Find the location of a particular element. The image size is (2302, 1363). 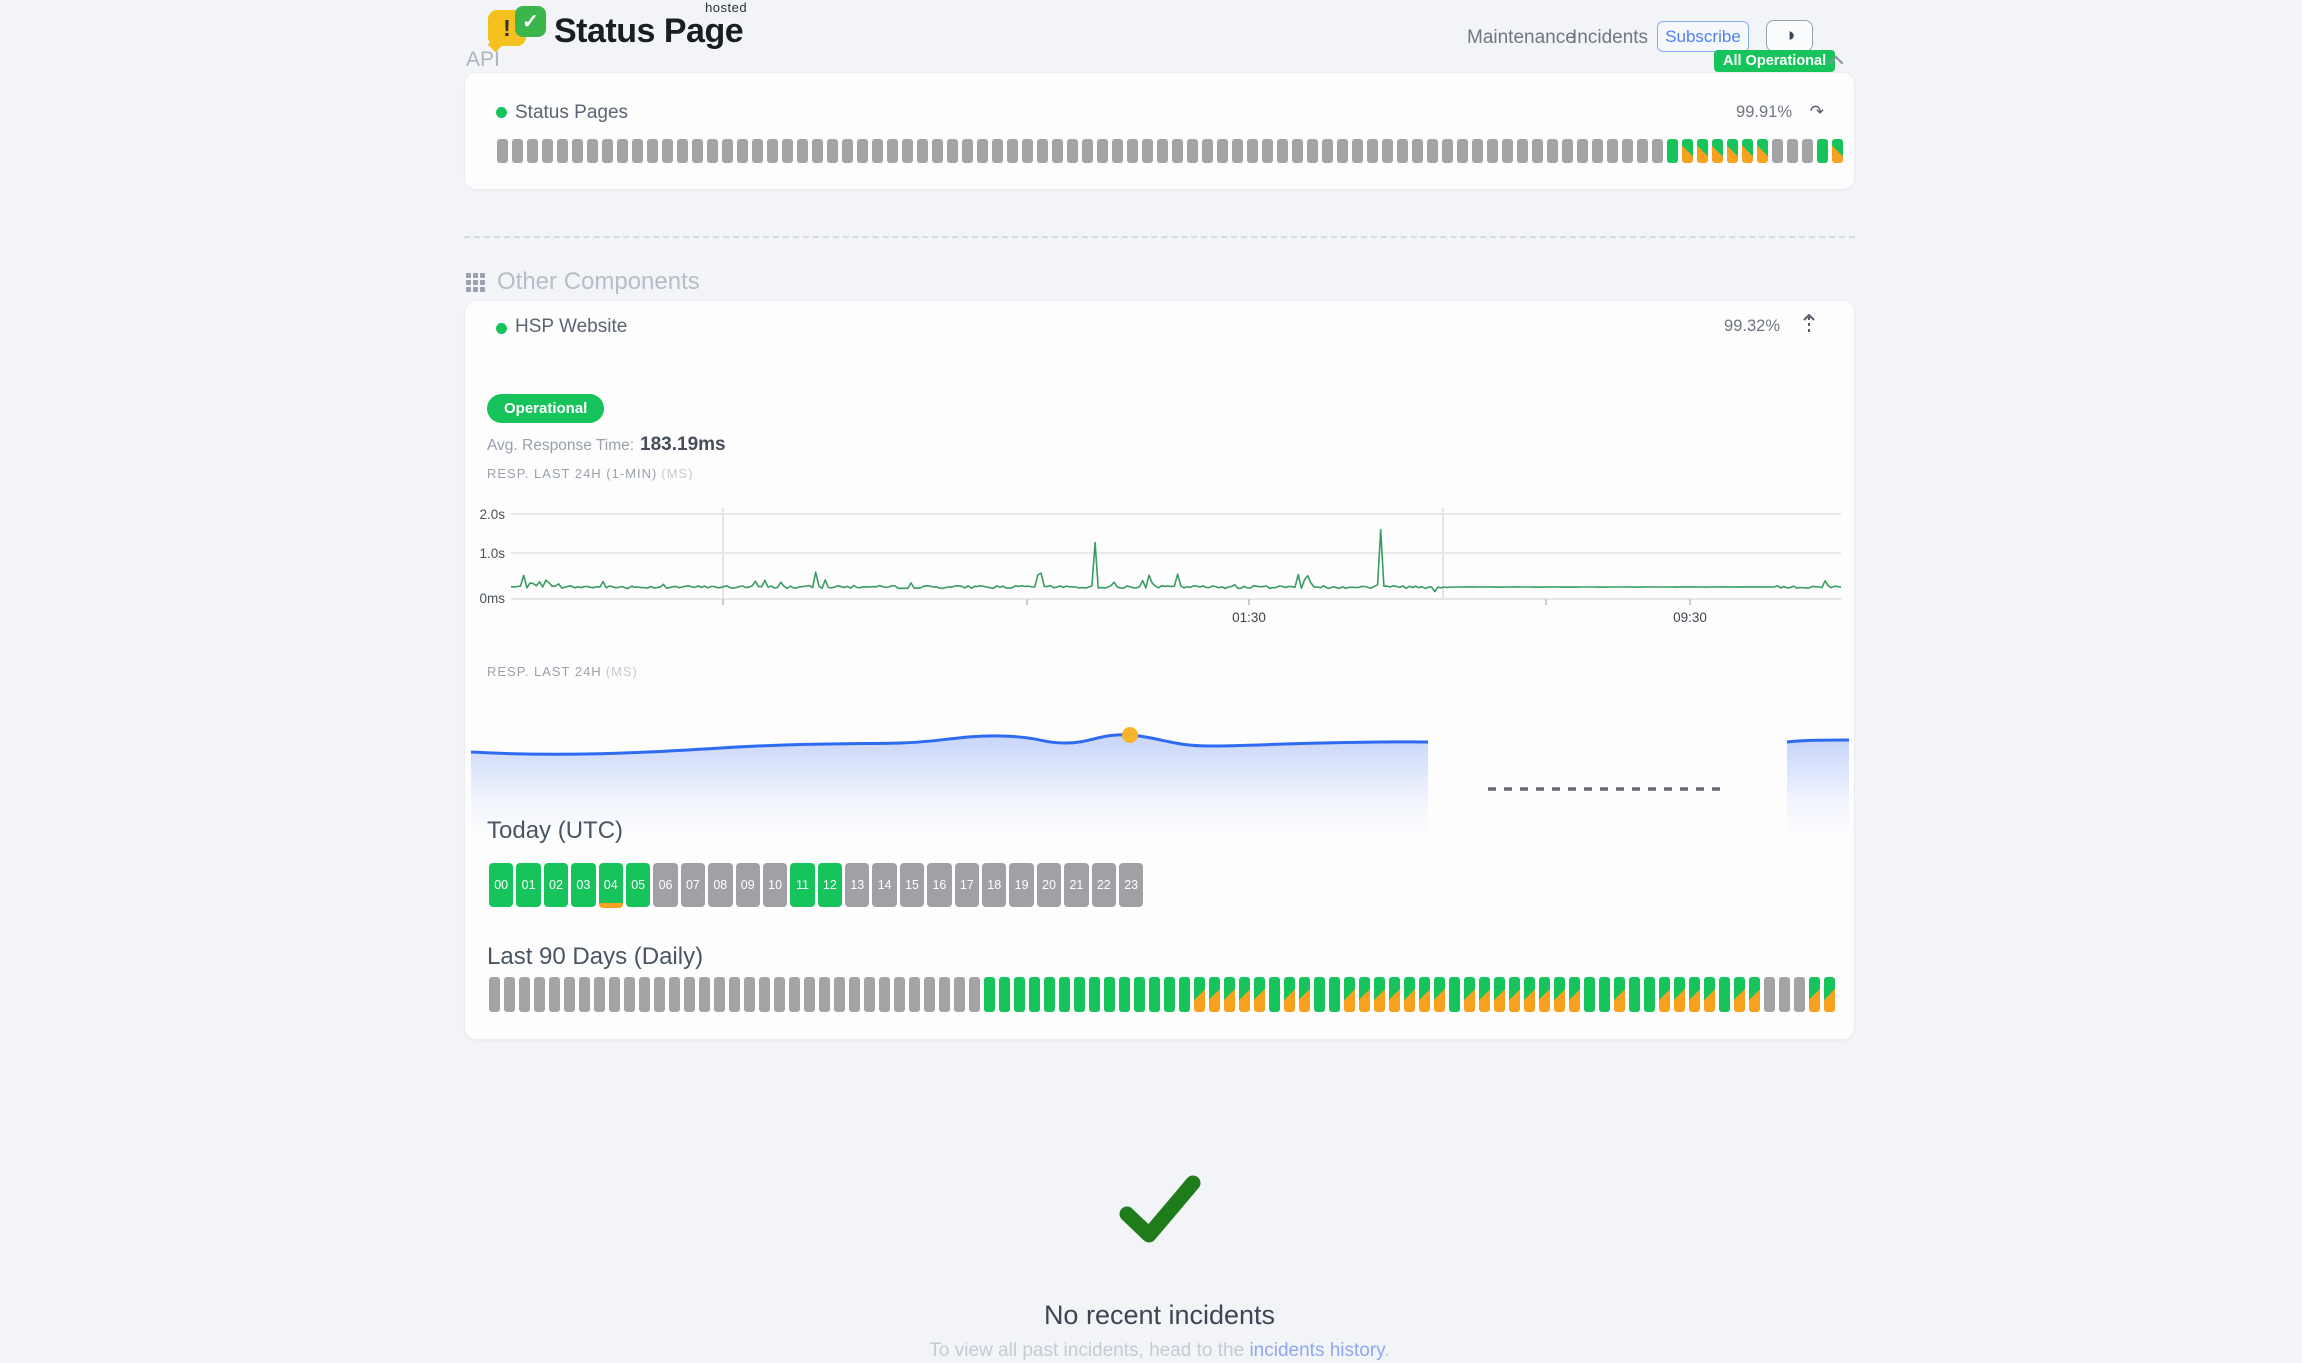

hour-cell-21: 21 is located at coordinates (1076, 885).